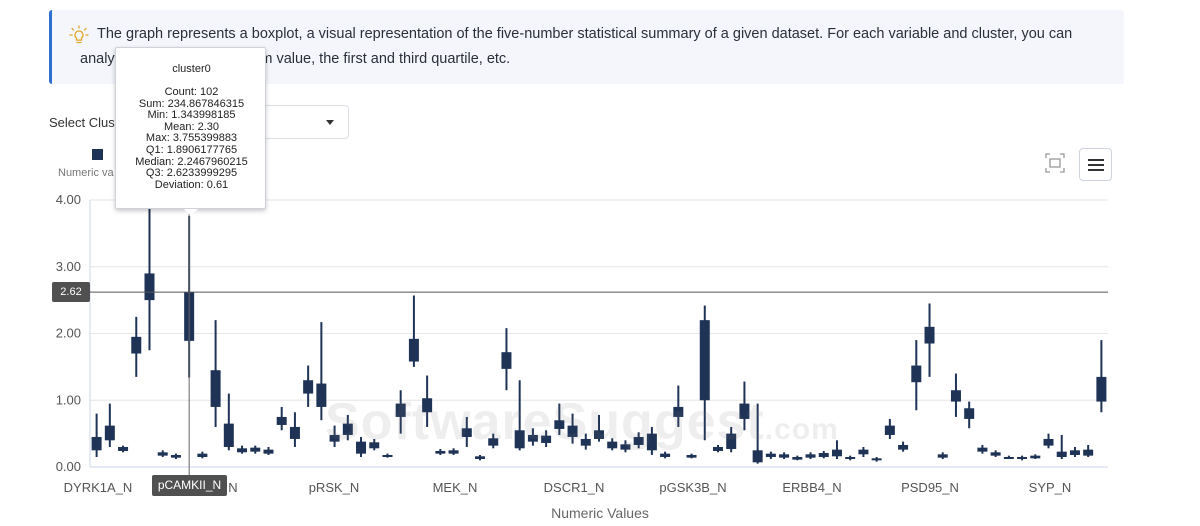 Image resolution: width=1200 pixels, height=526 pixels. I want to click on y-tick-label: 2.00, so click(68, 333).